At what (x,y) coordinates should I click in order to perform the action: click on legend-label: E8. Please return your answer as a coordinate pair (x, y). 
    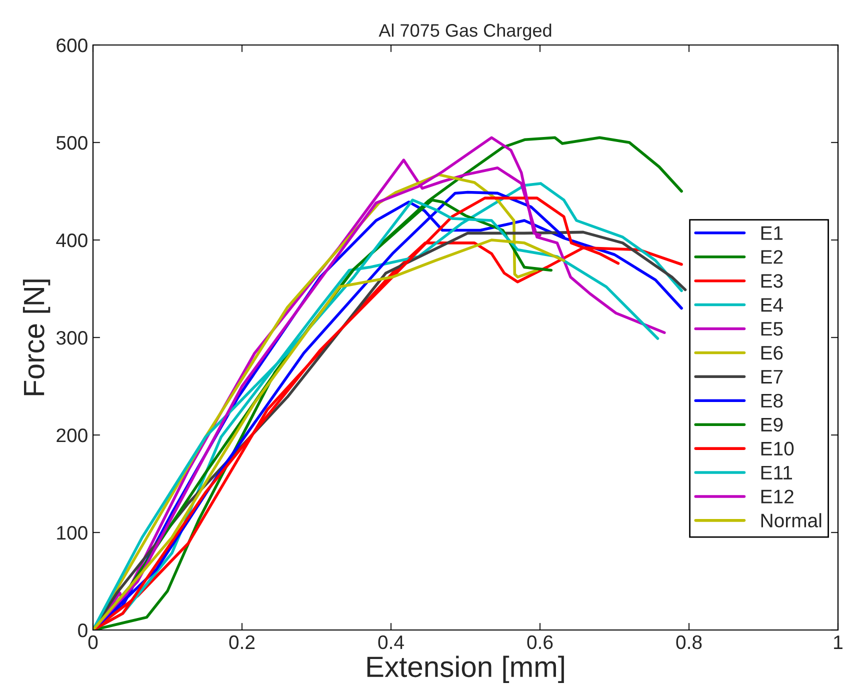
    Looking at the image, I should click on (772, 401).